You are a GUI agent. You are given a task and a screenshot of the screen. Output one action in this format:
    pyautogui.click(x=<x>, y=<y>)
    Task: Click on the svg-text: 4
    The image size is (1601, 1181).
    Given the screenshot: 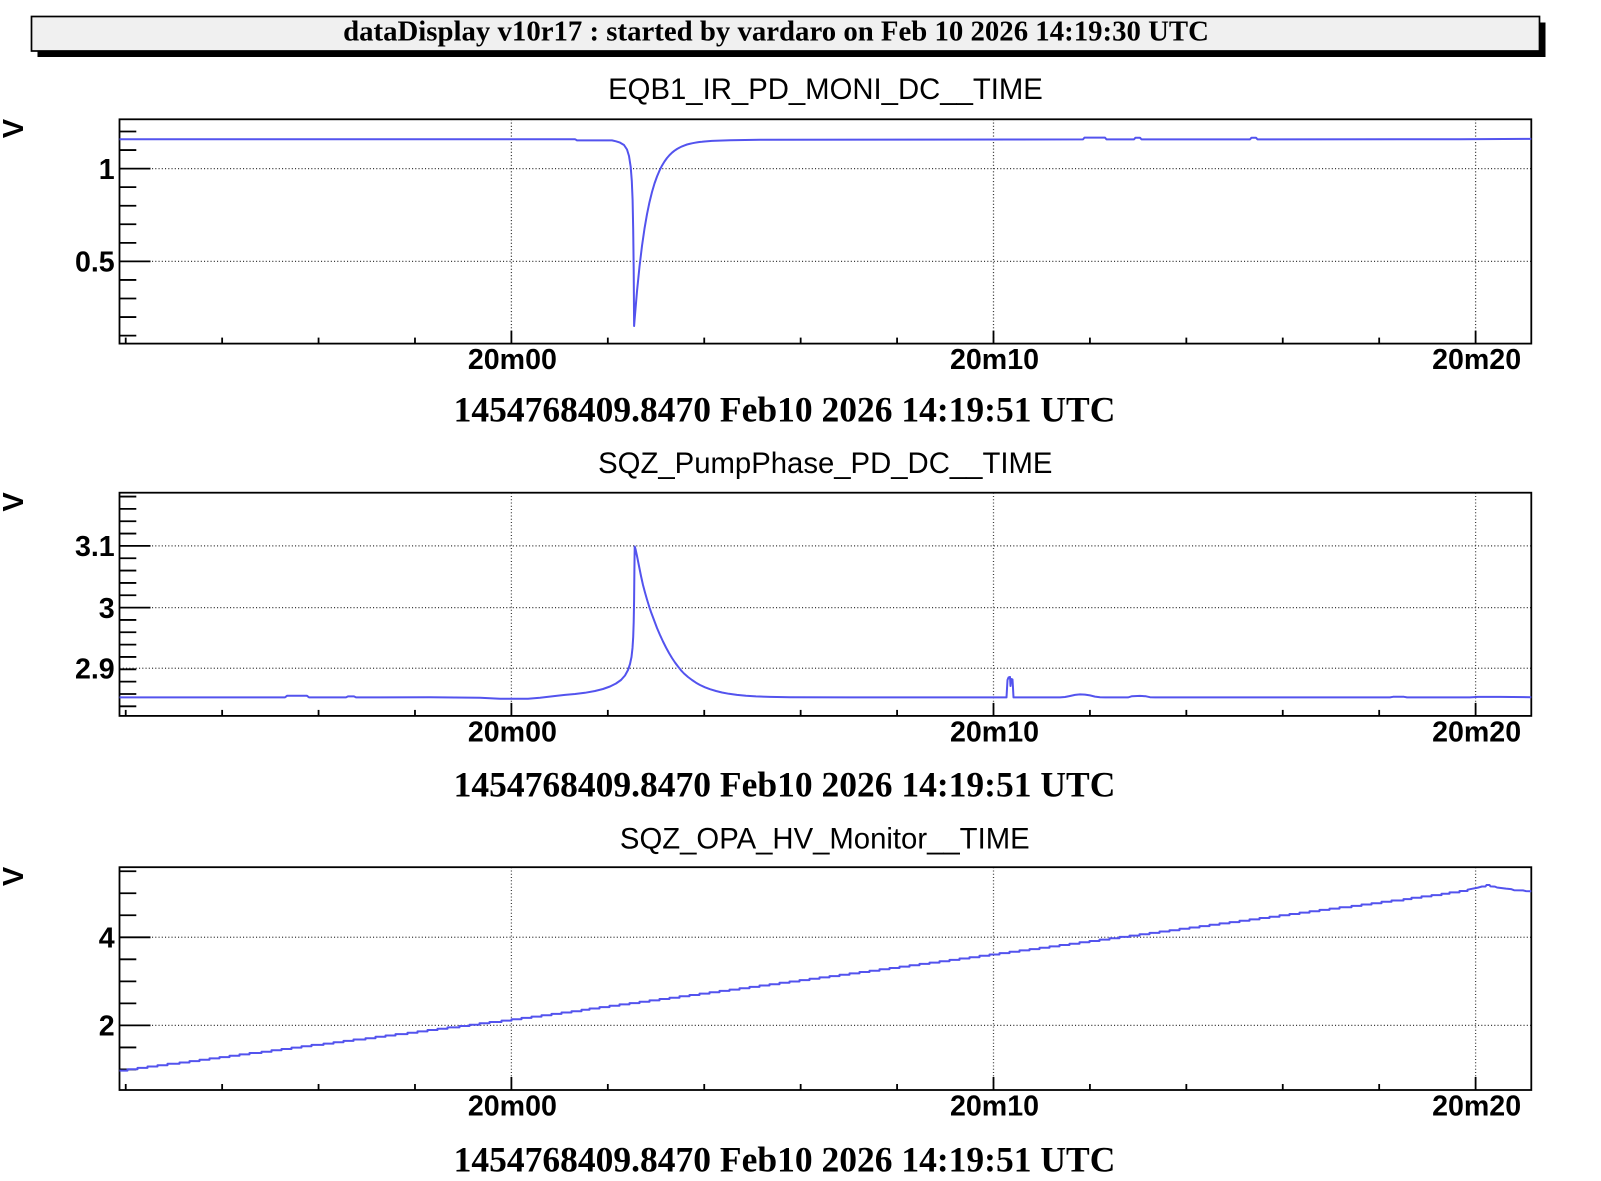 What is the action you would take?
    pyautogui.click(x=107, y=939)
    